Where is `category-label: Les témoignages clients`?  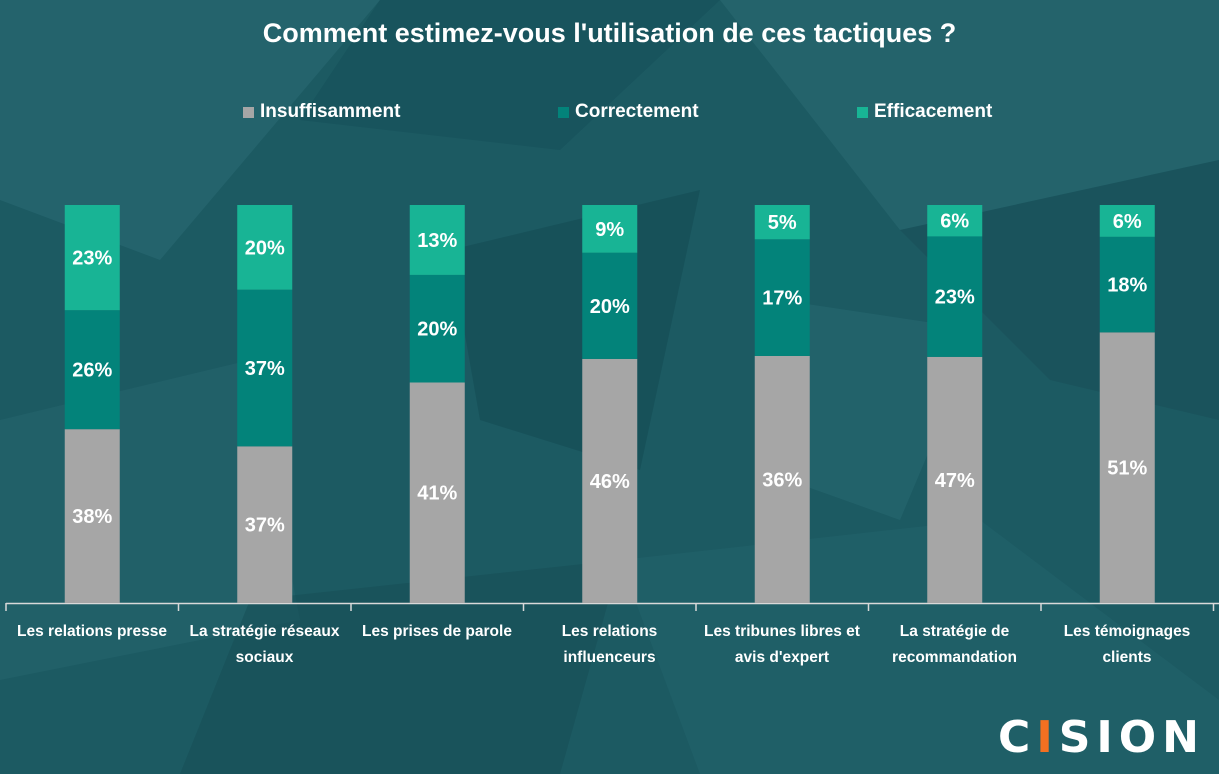
category-label: Les témoignages clients is located at coordinates (1127, 644).